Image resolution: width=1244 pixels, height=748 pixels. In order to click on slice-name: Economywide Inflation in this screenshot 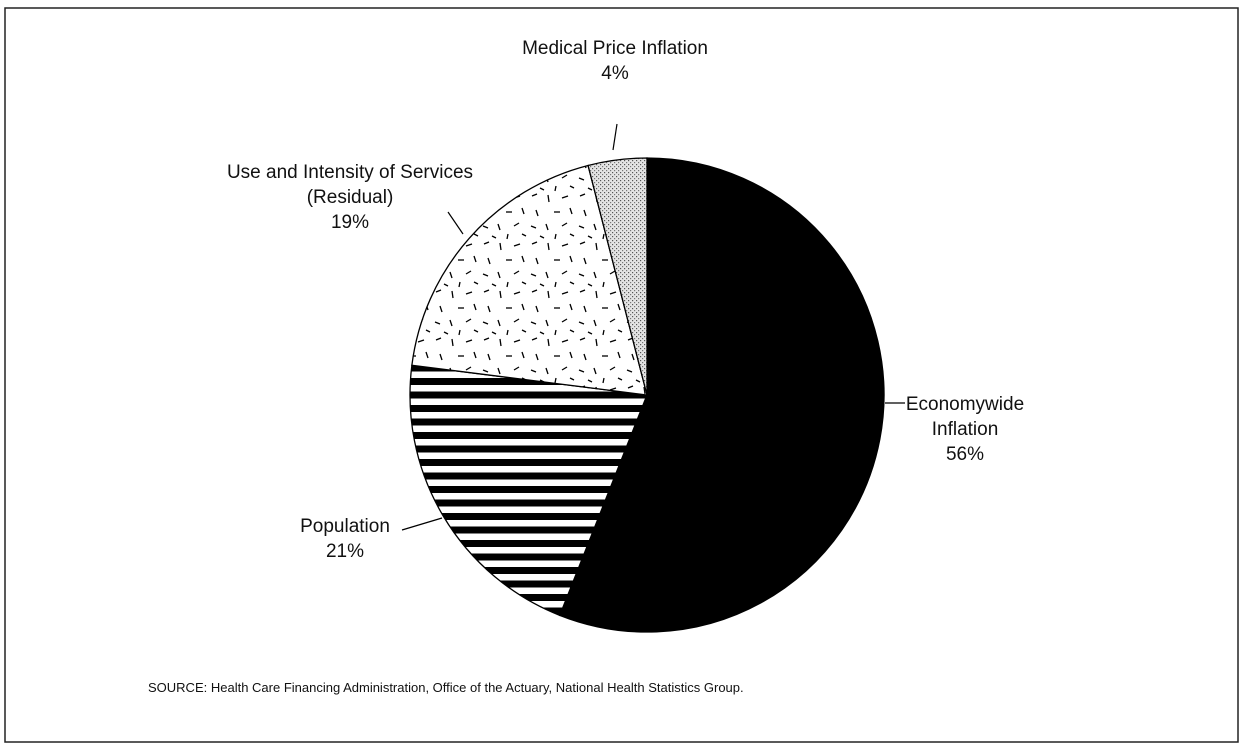, I will do `click(965, 417)`.